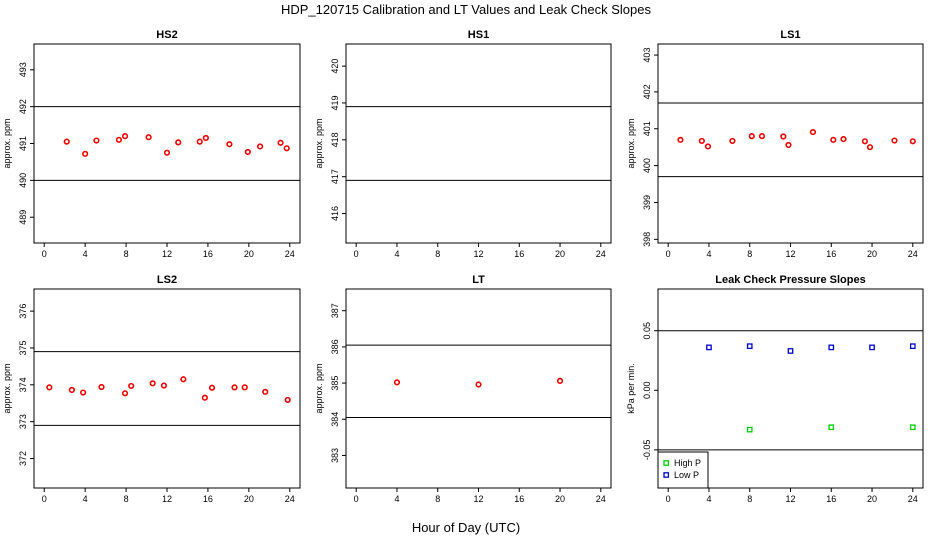  What do you see at coordinates (335, 383) in the screenshot?
I see `y-tick-label: 385` at bounding box center [335, 383].